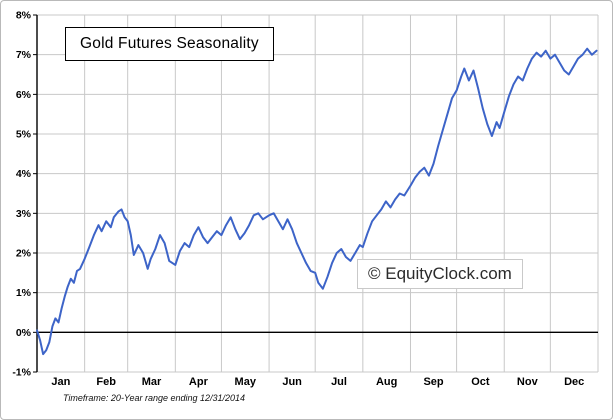  I want to click on x-tick-label: Oct, so click(480, 382).